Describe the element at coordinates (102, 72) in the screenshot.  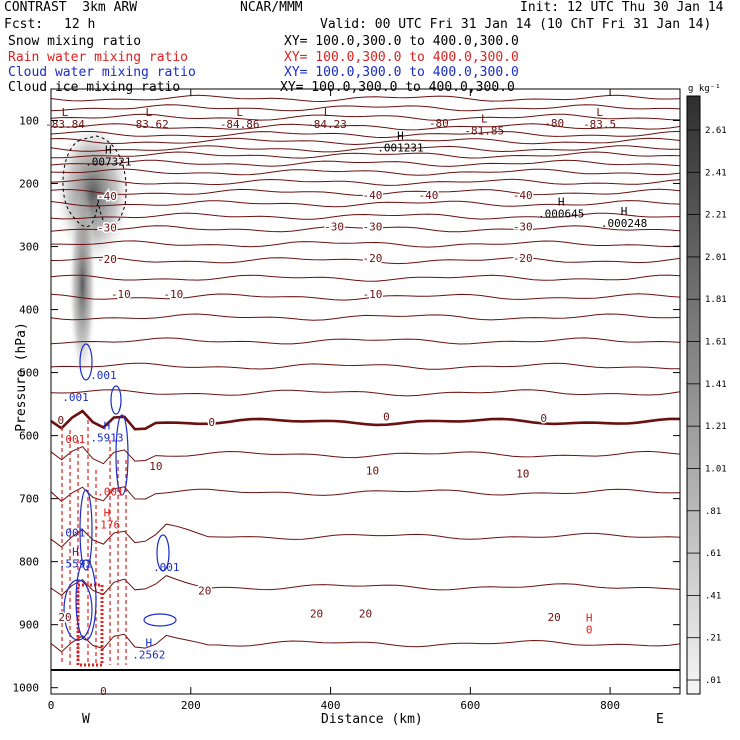
I see `legend-cloud-water: Cloud water mixing ratio` at that location.